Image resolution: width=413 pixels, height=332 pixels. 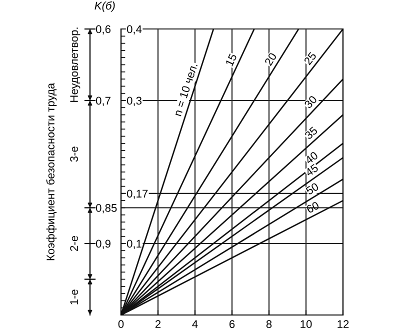 What do you see at coordinates (103, 101) in the screenshot?
I see `y2-tick-label: 0,7` at bounding box center [103, 101].